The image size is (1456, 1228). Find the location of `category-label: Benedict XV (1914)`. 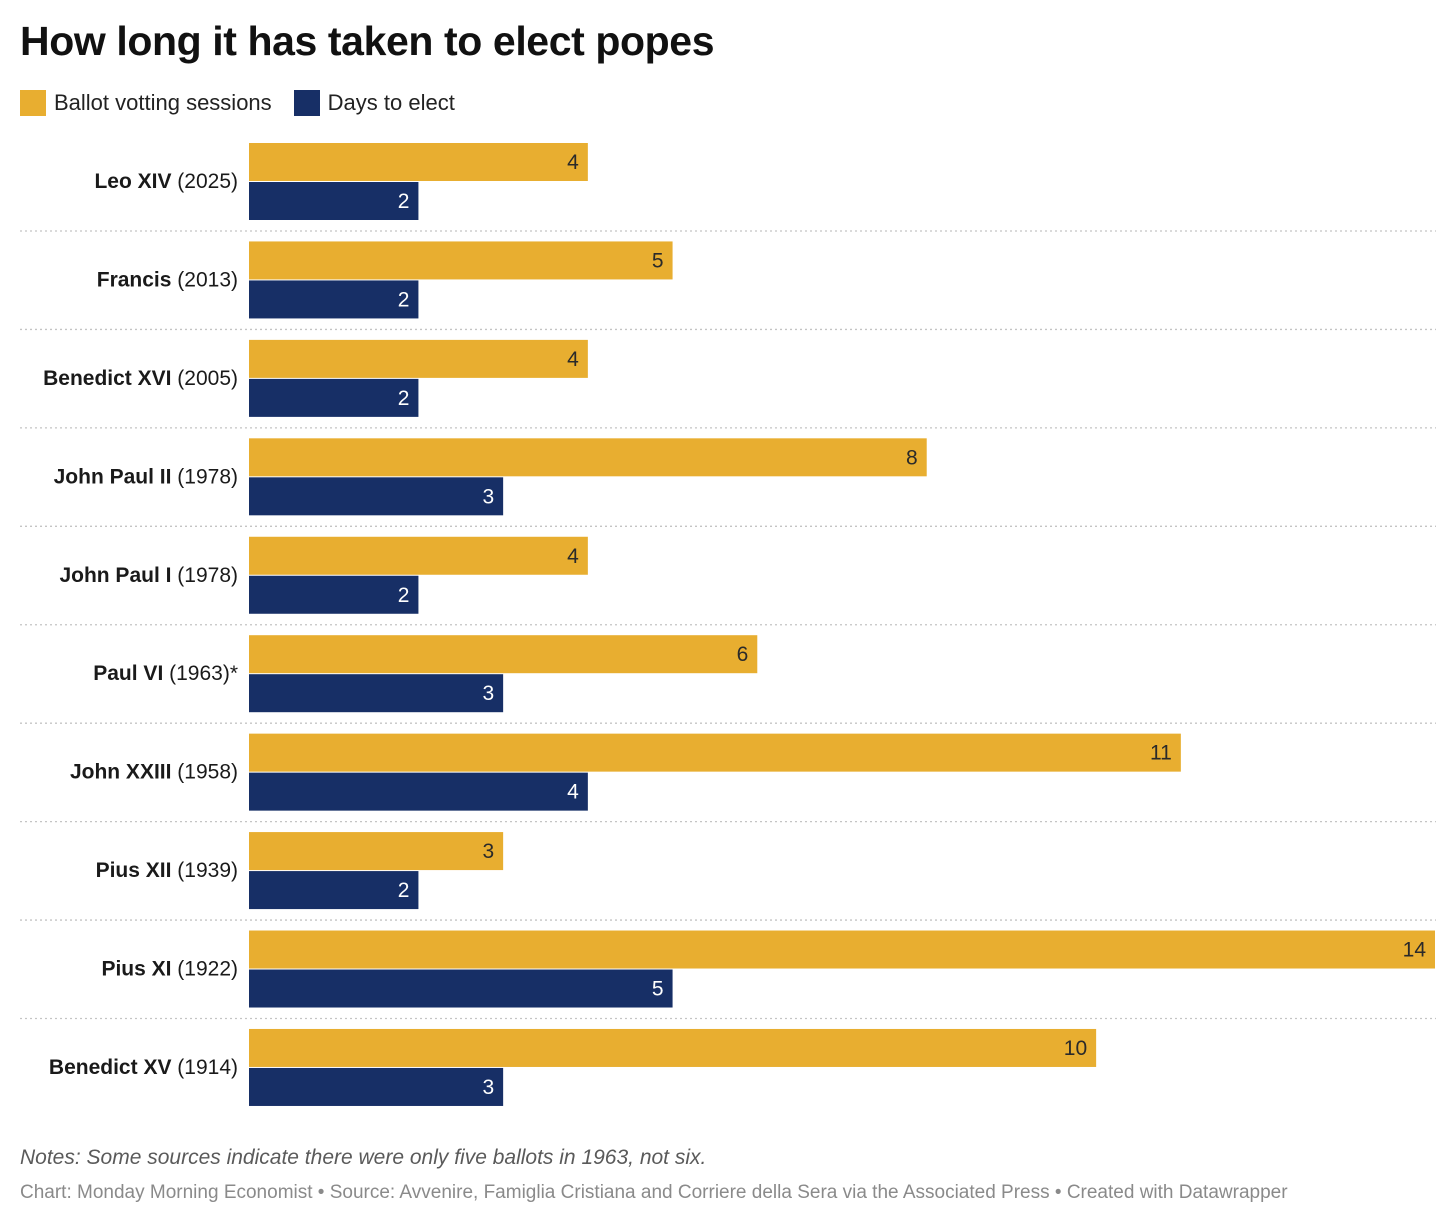

category-label: Benedict XV (1914) is located at coordinates (143, 1067).